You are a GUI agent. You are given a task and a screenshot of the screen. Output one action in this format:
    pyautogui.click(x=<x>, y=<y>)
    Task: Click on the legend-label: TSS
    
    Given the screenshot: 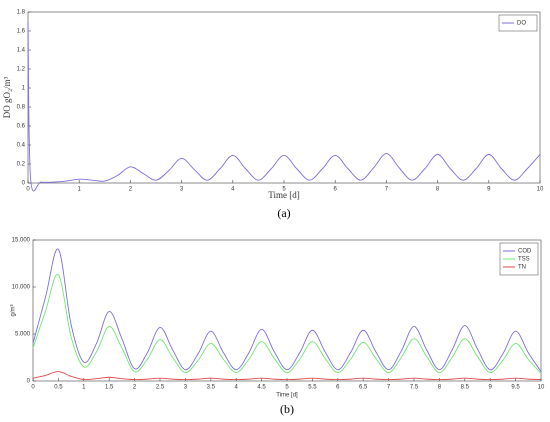 What is the action you would take?
    pyautogui.click(x=524, y=260)
    